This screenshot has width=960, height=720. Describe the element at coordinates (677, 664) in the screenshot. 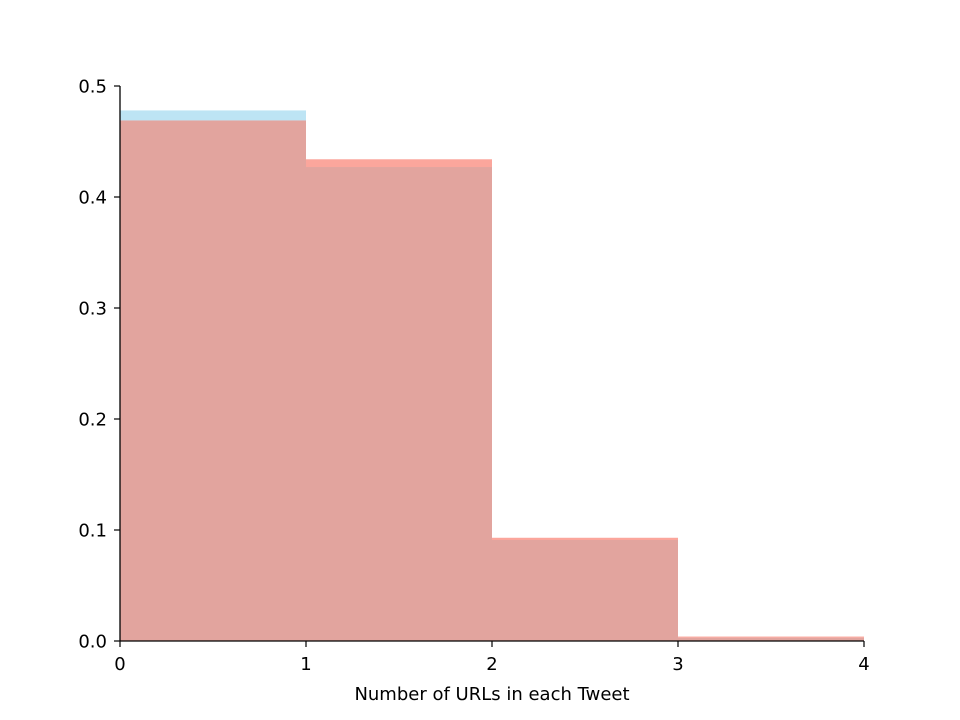

I see `x-tick-label-3: 3` at that location.